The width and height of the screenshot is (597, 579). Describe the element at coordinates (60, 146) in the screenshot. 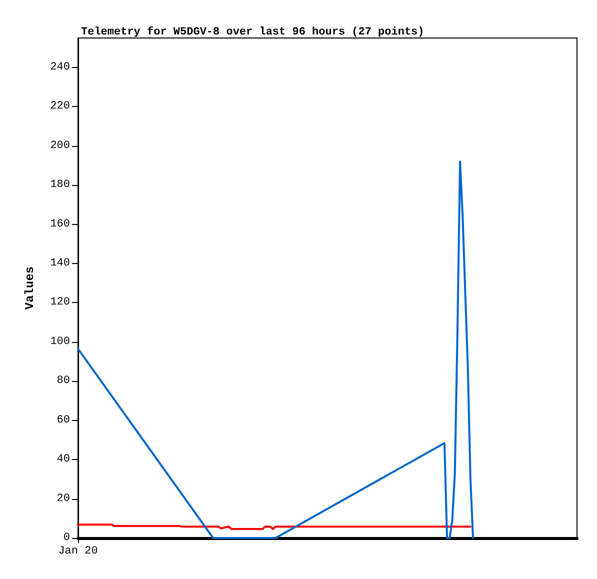

I see `y-tick-label: 200` at that location.